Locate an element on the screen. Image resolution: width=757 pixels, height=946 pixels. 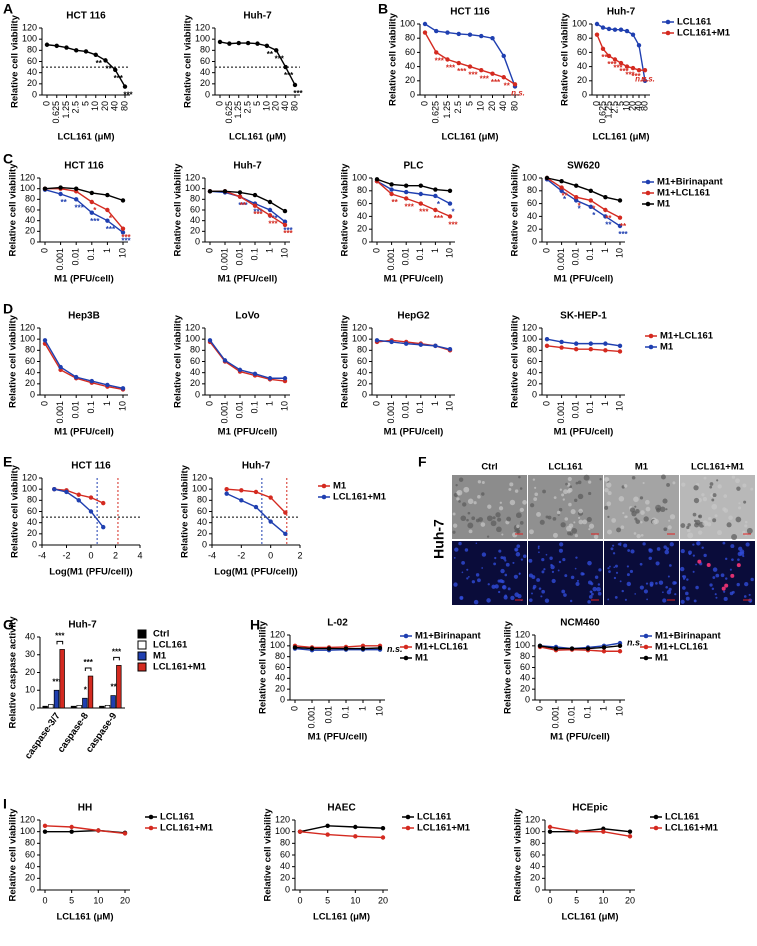
y-tick-label: 100 is located at coordinates (27, 339).